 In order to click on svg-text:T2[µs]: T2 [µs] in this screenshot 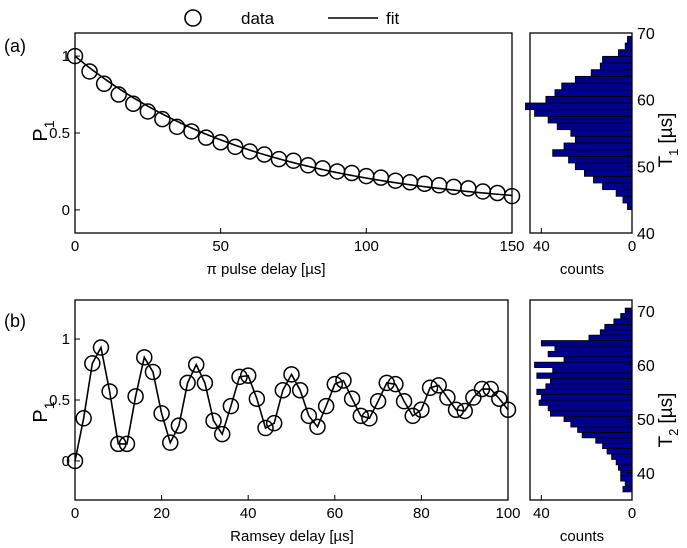, I will do `click(668, 420)`.